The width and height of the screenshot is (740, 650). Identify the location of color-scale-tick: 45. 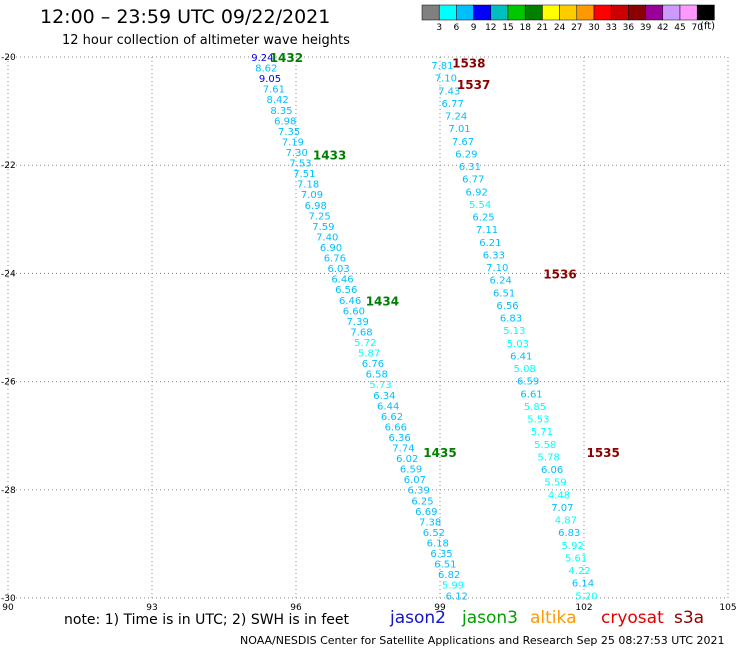
(679, 28).